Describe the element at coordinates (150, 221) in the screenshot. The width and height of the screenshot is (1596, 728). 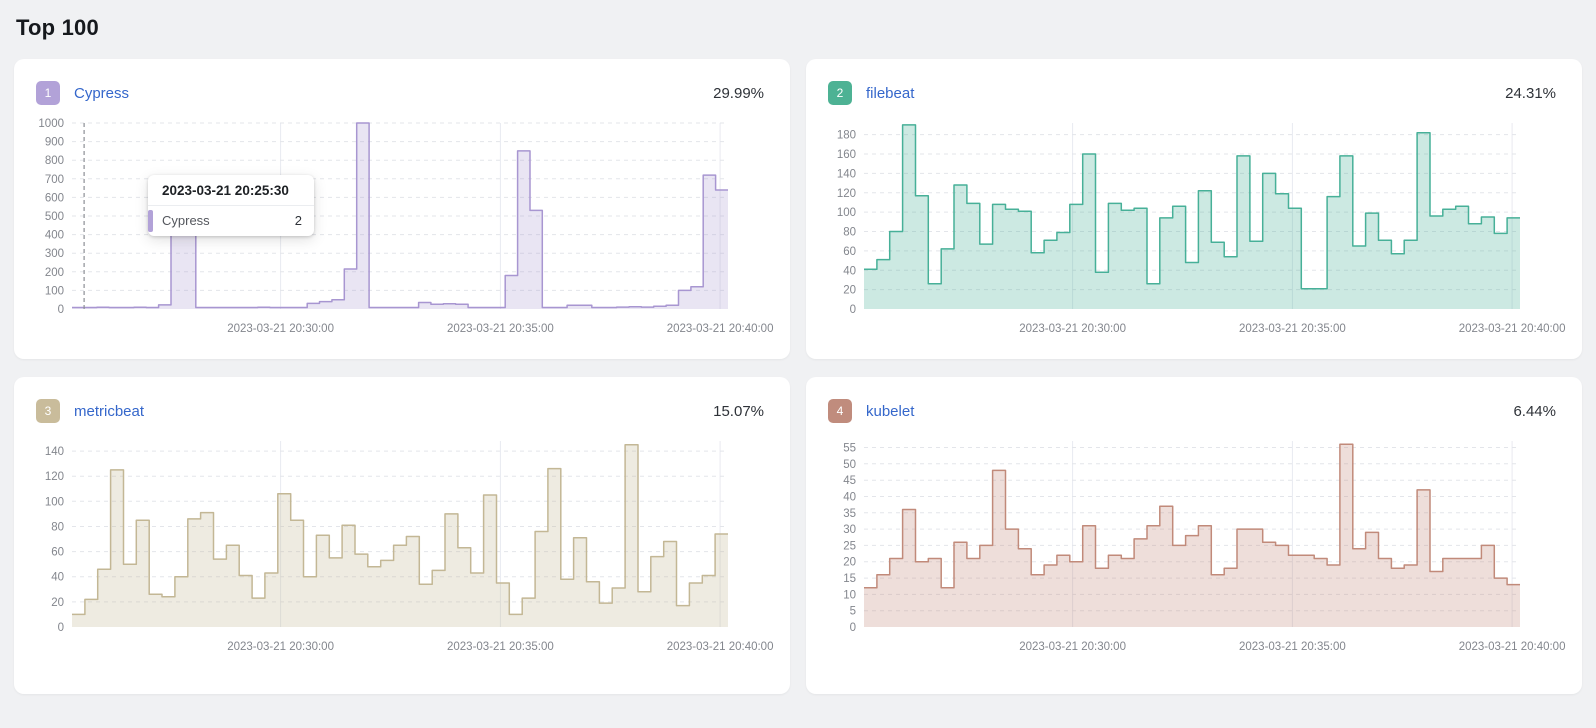
I see `tooltip-series-marker-icon` at that location.